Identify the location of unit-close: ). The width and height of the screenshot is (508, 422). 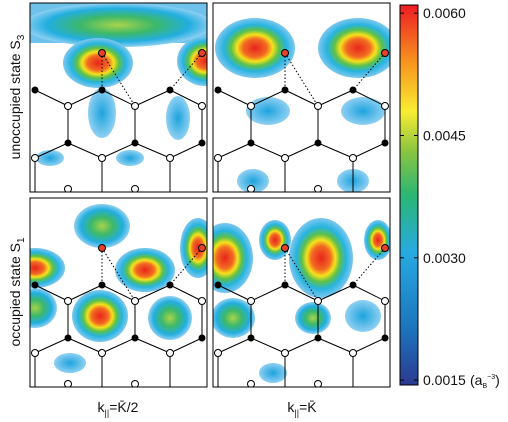
(497, 380).